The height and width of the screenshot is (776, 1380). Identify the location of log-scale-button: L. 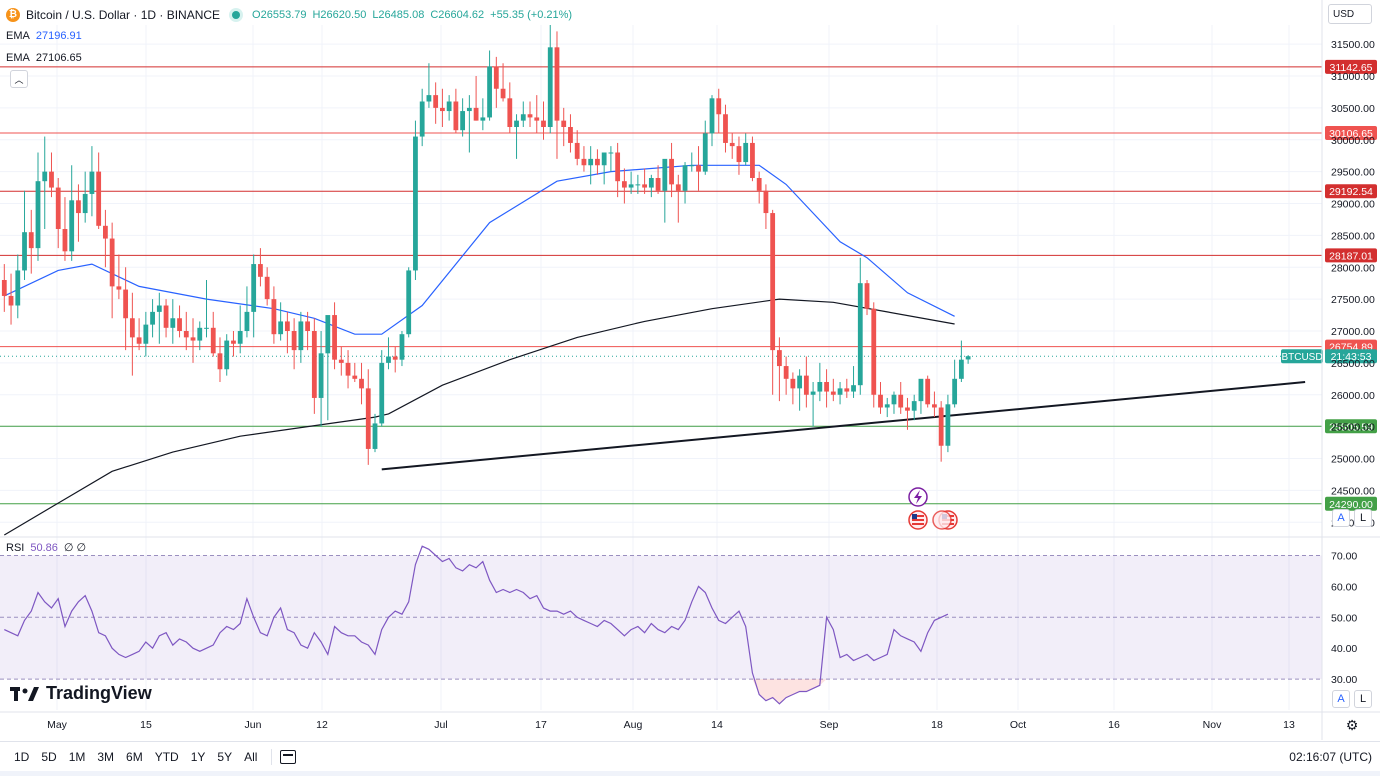
(1363, 518).